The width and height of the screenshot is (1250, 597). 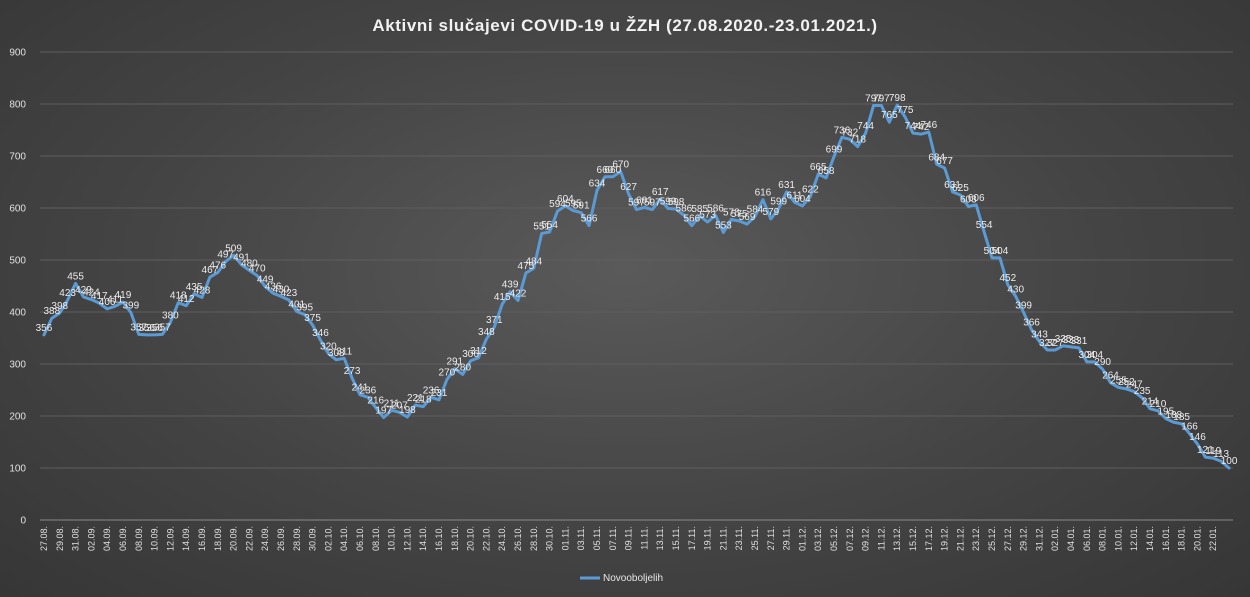 What do you see at coordinates (470, 354) in the screenshot?
I see `data-label: 306` at bounding box center [470, 354].